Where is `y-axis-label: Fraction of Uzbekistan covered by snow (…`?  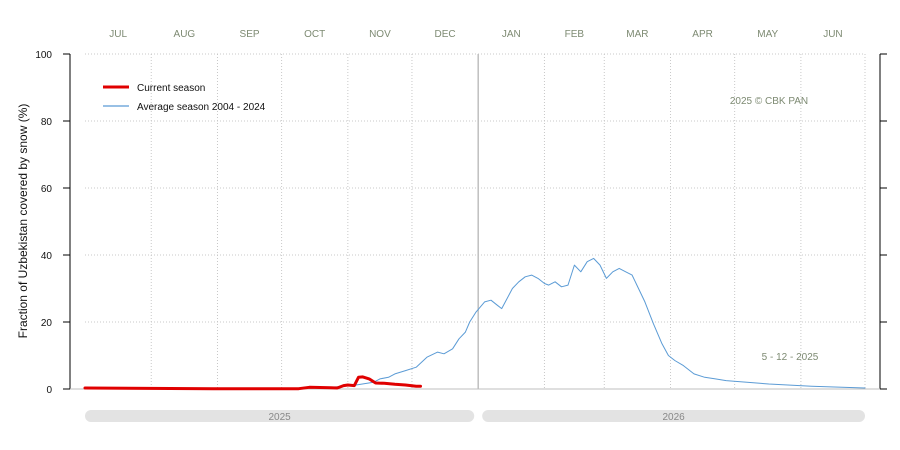 y-axis-label: Fraction of Uzbekistan covered by snow (… is located at coordinates (23, 221).